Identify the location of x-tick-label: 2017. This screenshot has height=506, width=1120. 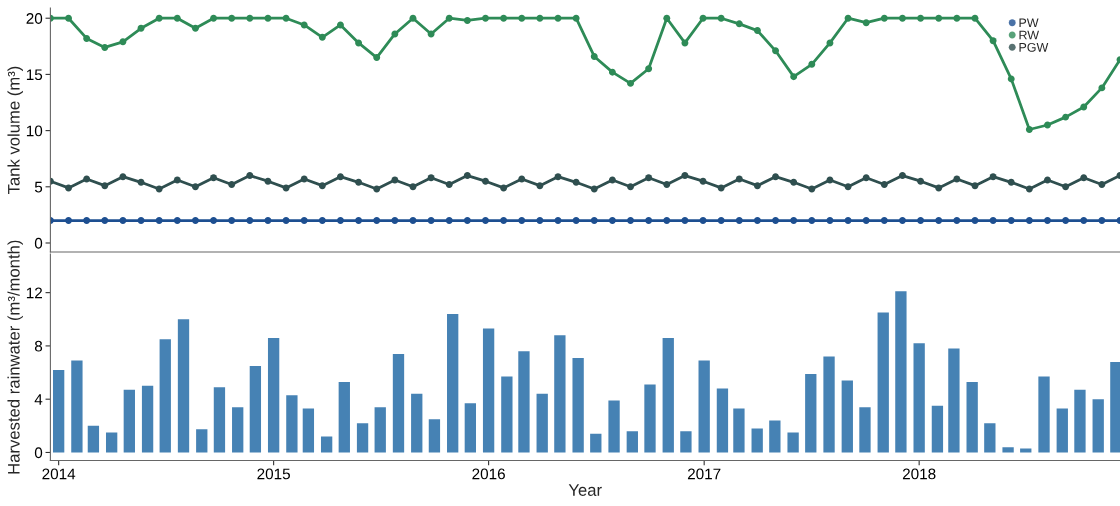
(704, 474).